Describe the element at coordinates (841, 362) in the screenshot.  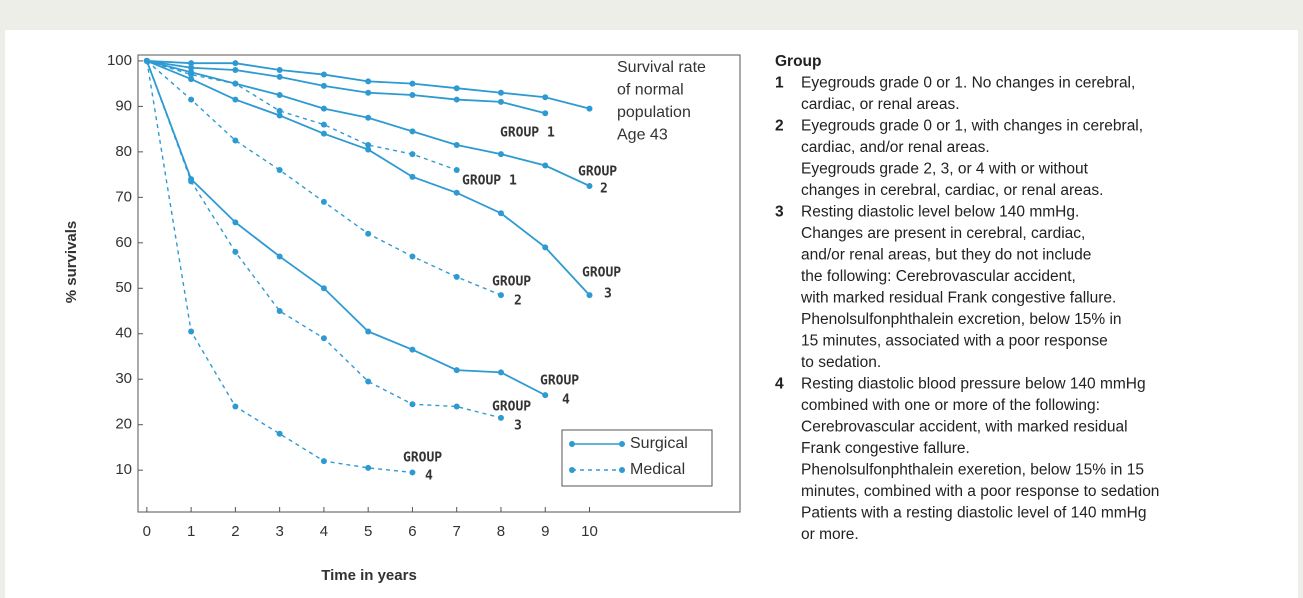
I see `side-text: to sedation.` at that location.